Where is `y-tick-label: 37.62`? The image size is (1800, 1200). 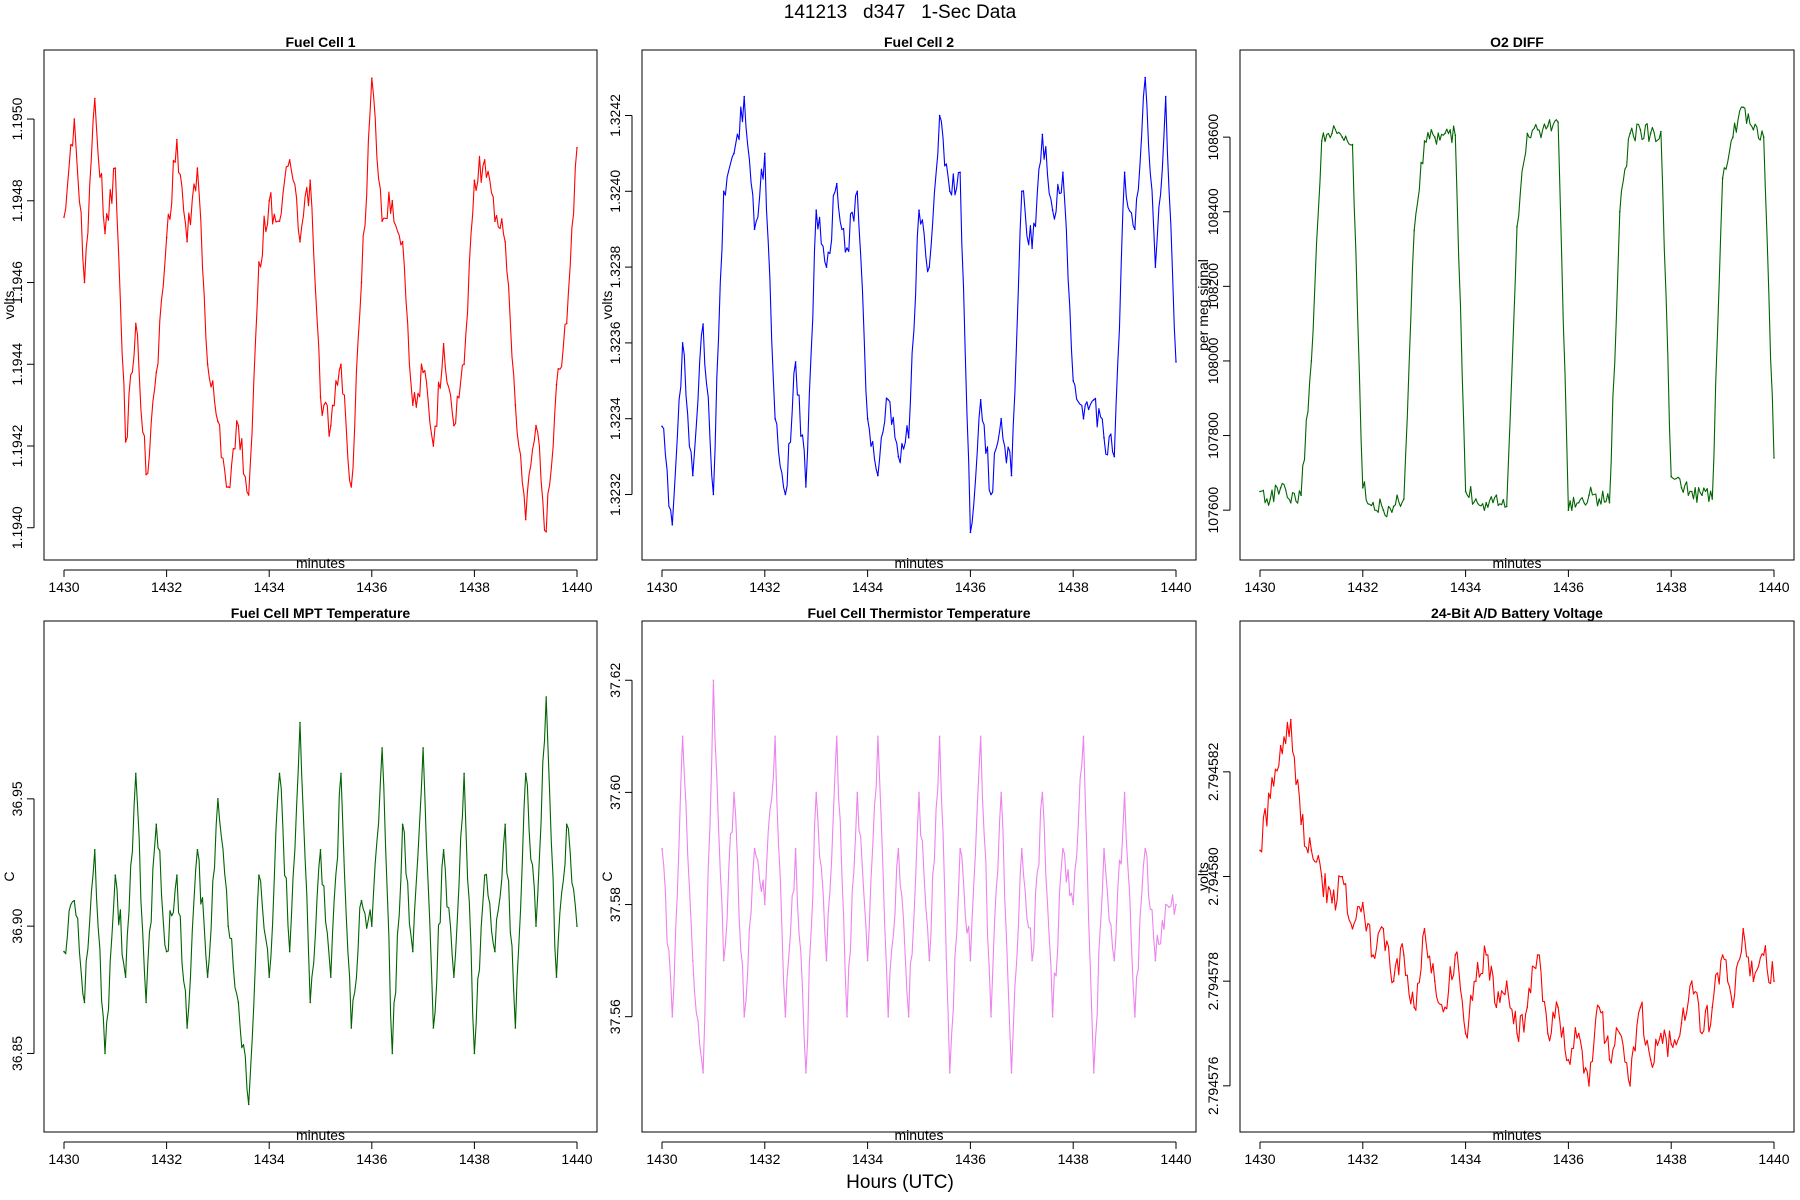 y-tick-label: 37.62 is located at coordinates (615, 680).